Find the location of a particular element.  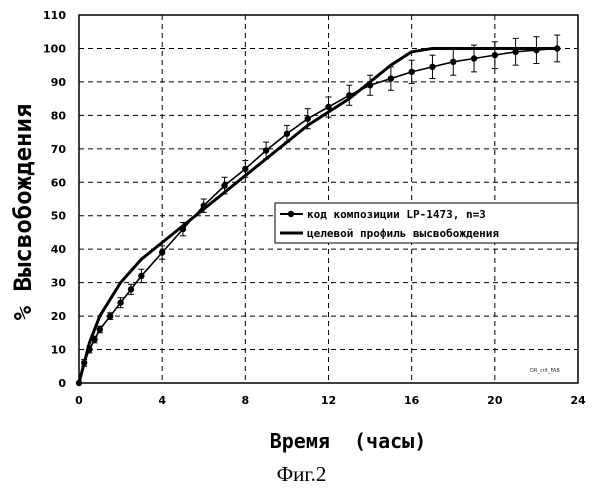

x-tick-label: 0 is located at coordinates (79, 400).